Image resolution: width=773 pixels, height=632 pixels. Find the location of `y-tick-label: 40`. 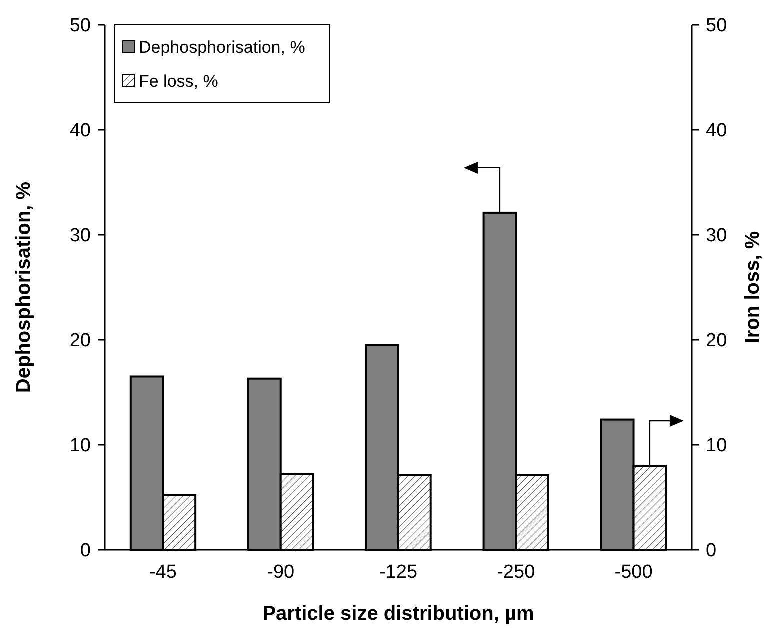

y-tick-label: 40 is located at coordinates (80, 131).